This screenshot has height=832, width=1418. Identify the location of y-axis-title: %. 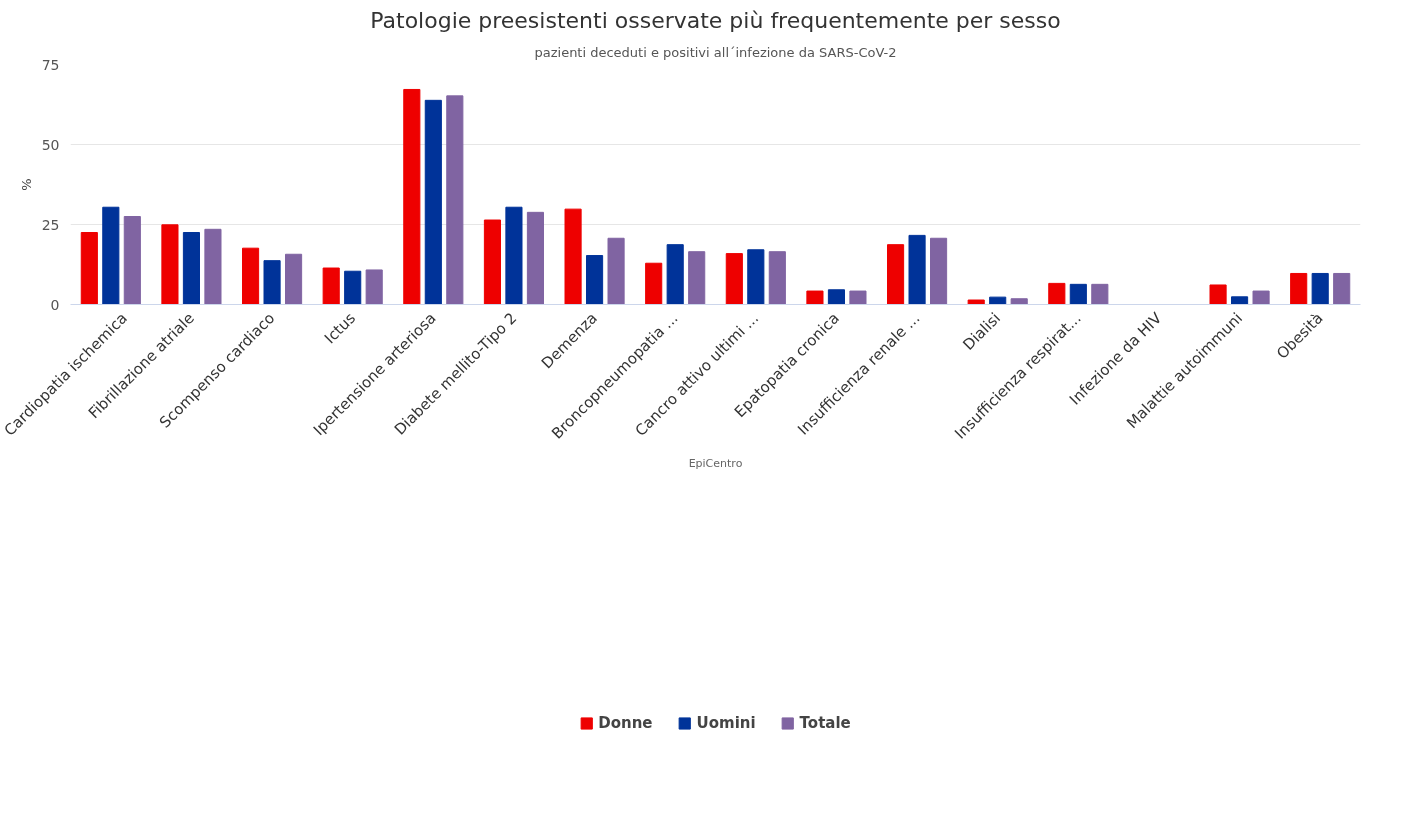
(26, 184).